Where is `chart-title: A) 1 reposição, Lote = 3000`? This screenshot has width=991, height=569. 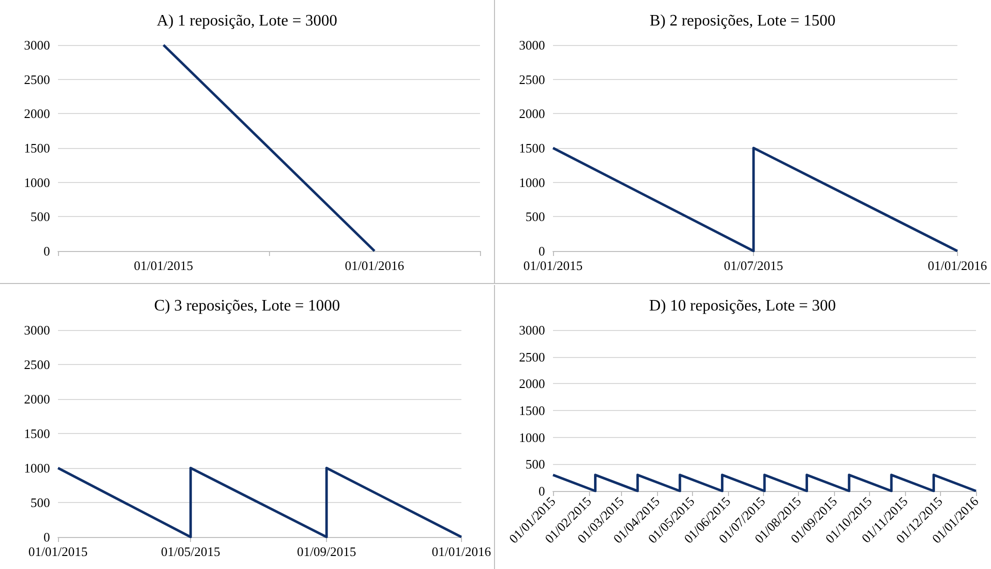
chart-title: A) 1 reposição, Lote = 3000 is located at coordinates (247, 21).